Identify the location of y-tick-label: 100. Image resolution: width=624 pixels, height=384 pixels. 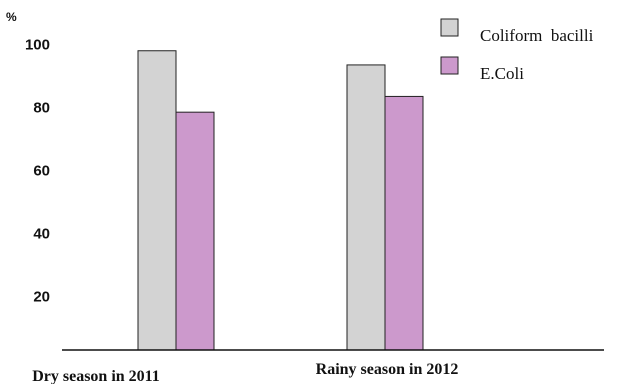
(37, 44).